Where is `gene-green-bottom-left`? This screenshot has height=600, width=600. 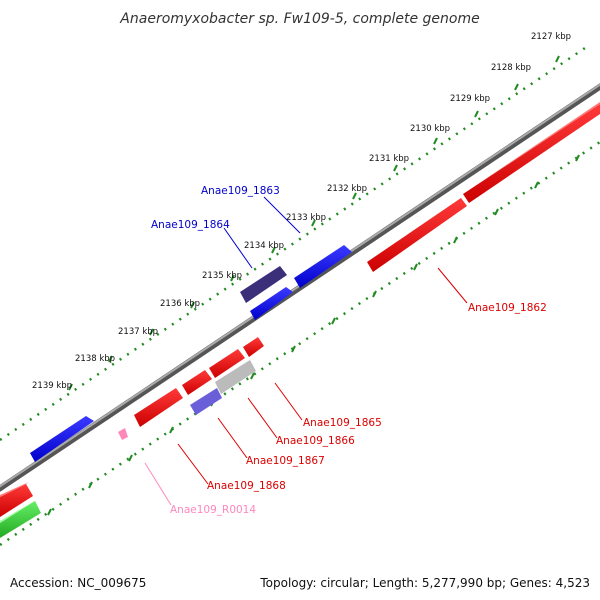
gene-green-bottom-left is located at coordinates (20, 518).